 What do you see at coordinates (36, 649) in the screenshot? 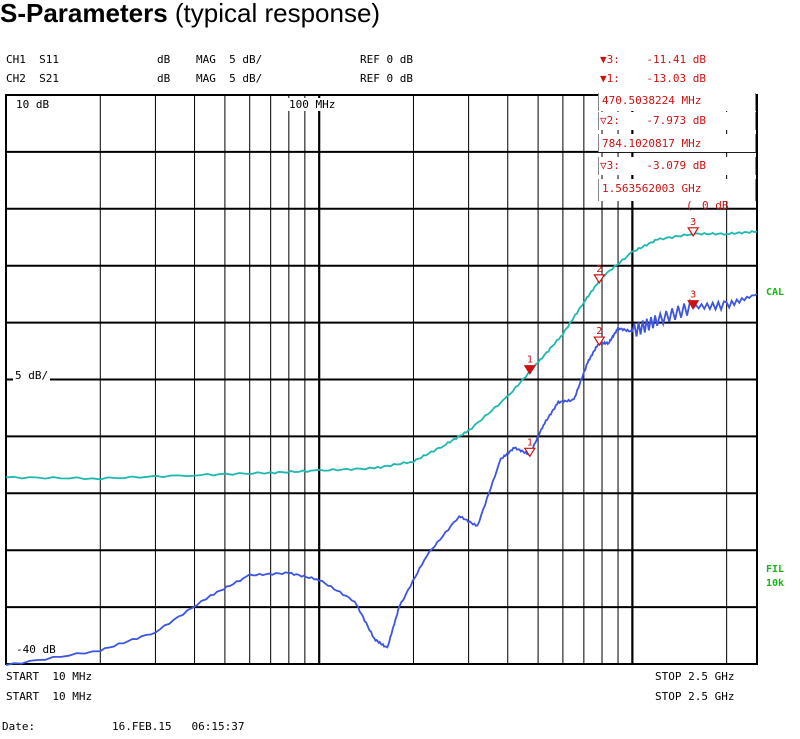
I see `bottom-left-scale-label: -40 dB` at bounding box center [36, 649].